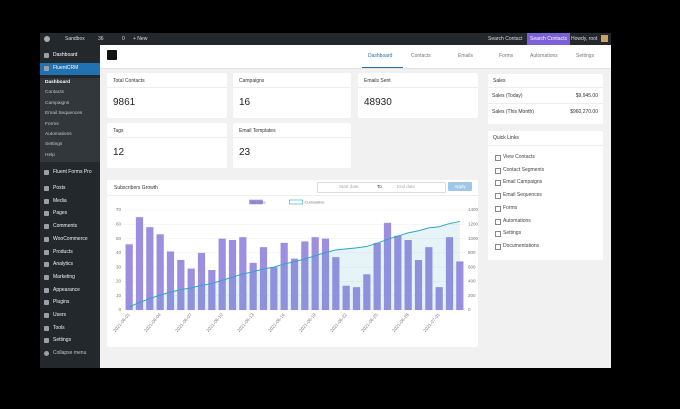 This screenshot has width=680, height=409. What do you see at coordinates (421, 56) in the screenshot?
I see `tab: Contacts` at bounding box center [421, 56].